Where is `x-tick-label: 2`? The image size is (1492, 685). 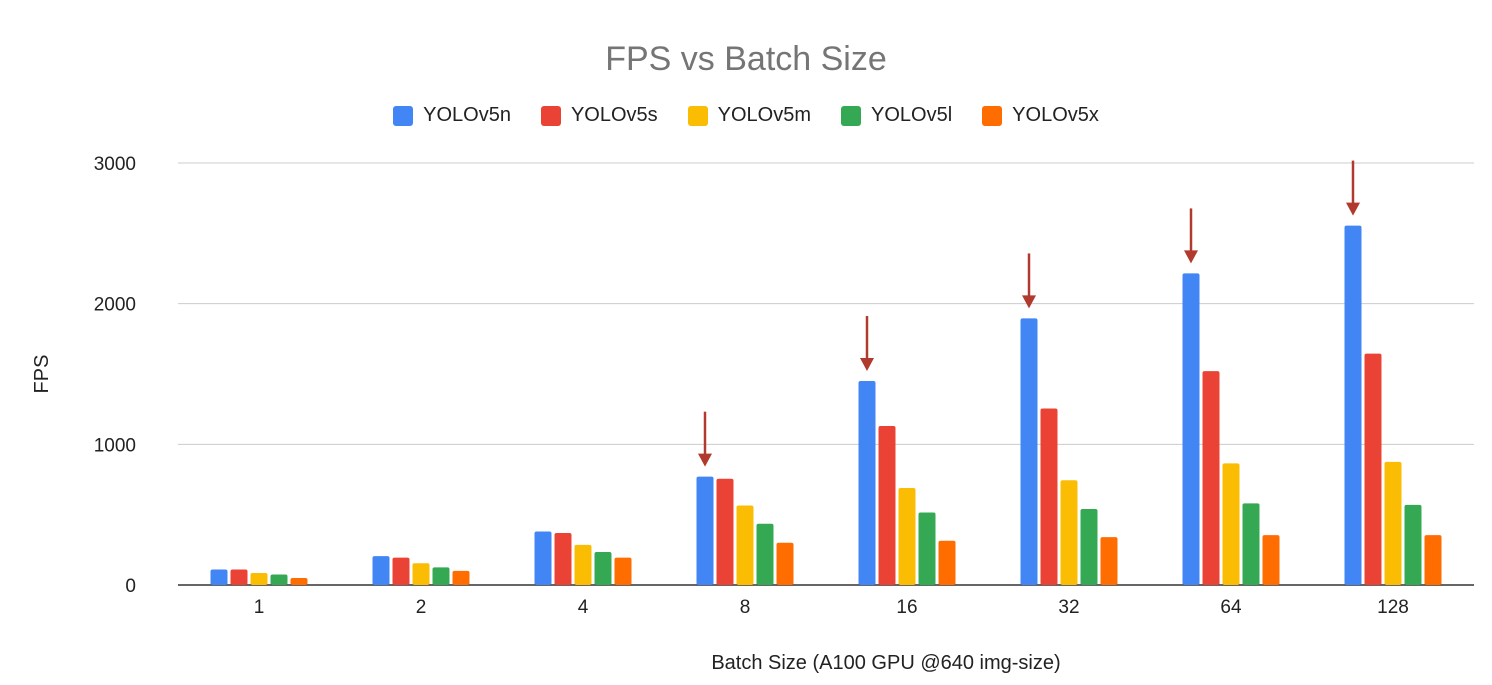 x-tick-label: 2 is located at coordinates (421, 607).